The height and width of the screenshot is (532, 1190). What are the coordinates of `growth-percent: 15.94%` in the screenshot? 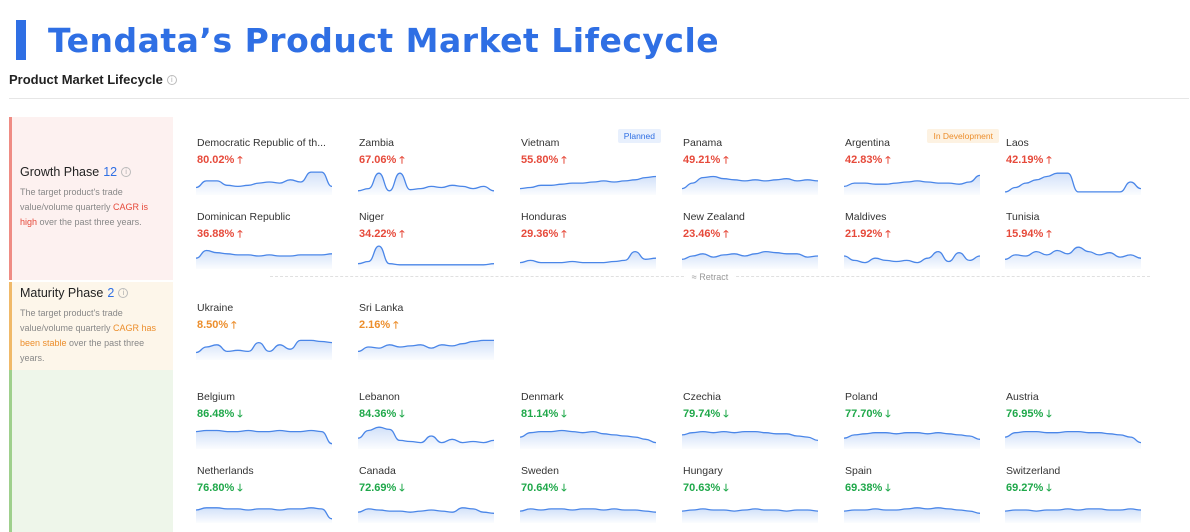 It's located at (1025, 234).